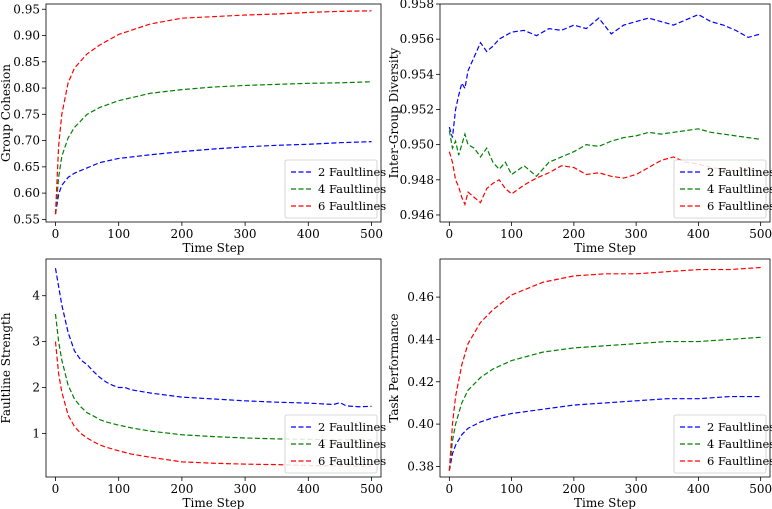 Image resolution: width=772 pixels, height=509 pixels. I want to click on y-tick-label: 0.946, so click(417, 215).